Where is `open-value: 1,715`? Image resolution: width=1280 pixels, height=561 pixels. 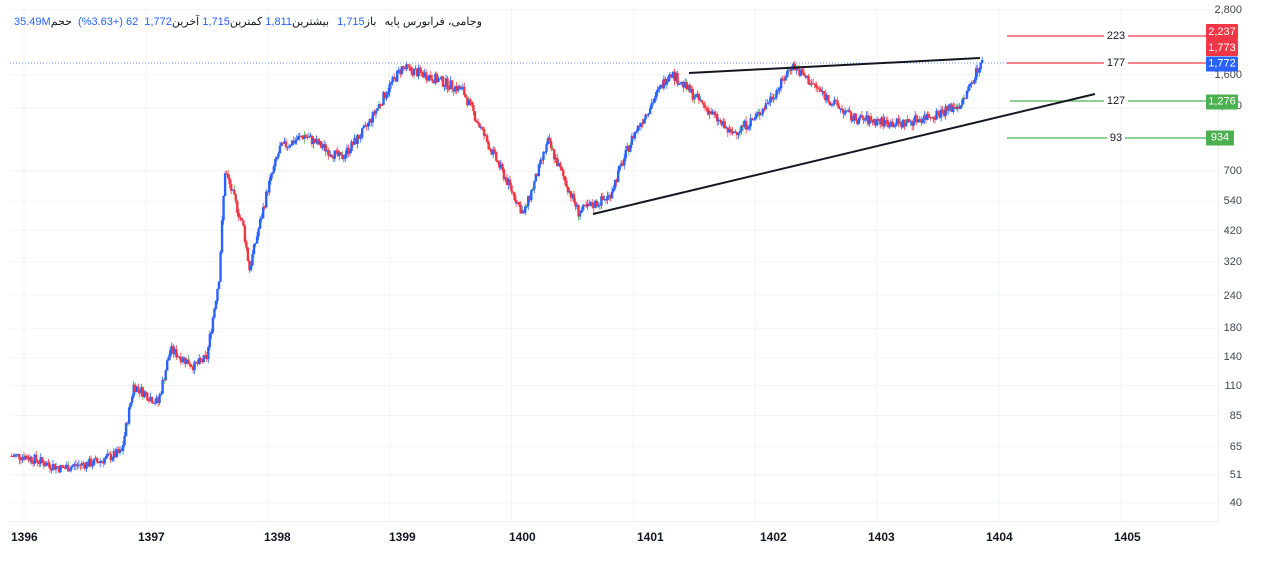
open-value: 1,715 is located at coordinates (351, 22).